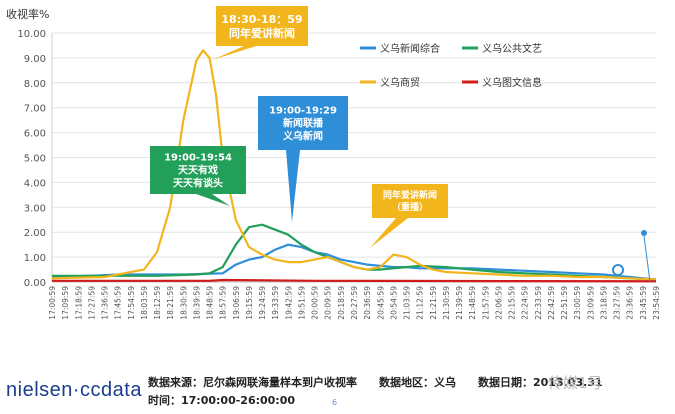  Describe the element at coordinates (118, 303) in the screenshot. I see `x-tick-label: 17:45:59` at that location.